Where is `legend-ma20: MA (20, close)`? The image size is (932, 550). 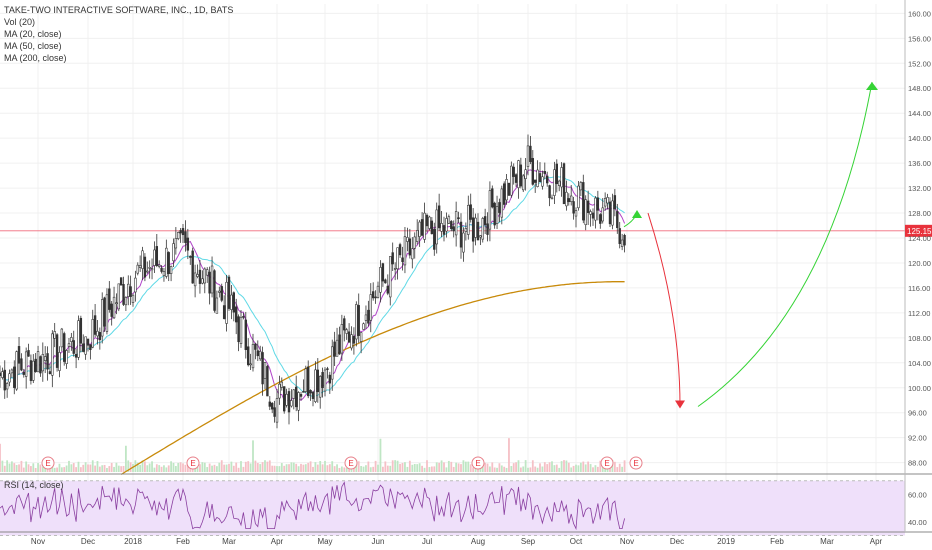 legend-ma20: MA (20, close) is located at coordinates (33, 34).